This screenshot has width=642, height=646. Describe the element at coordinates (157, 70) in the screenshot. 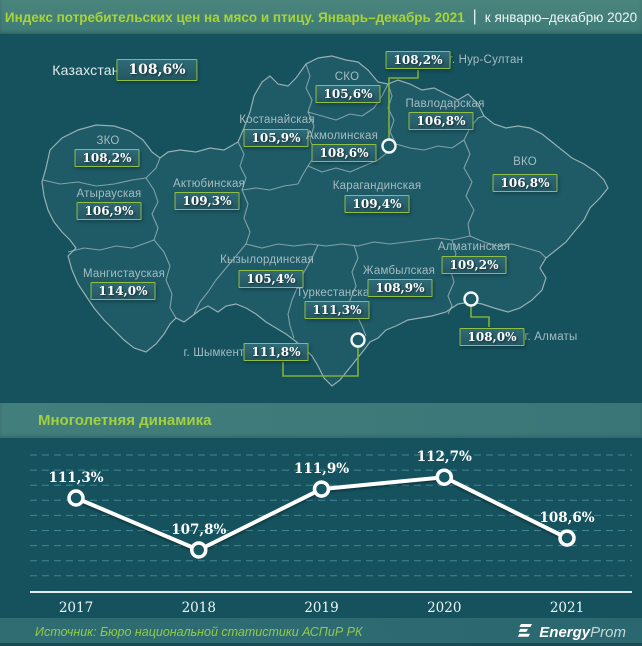

I see `country-value-badge: 108,6%` at that location.